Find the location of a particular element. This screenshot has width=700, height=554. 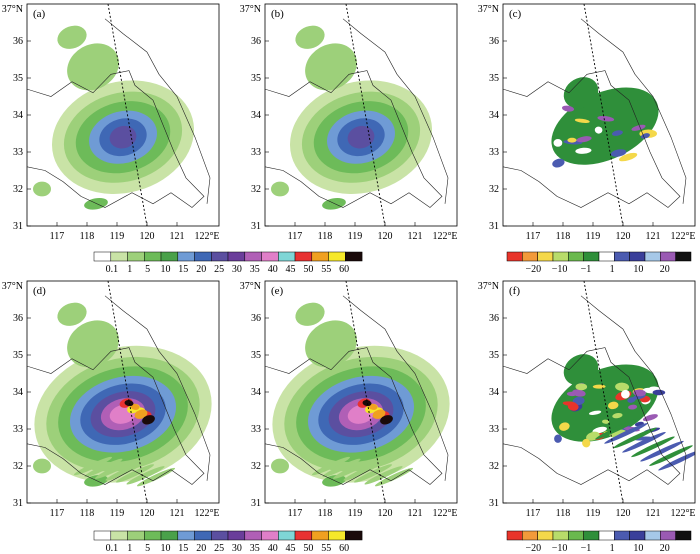

legend-label: 45 is located at coordinates (291, 269).